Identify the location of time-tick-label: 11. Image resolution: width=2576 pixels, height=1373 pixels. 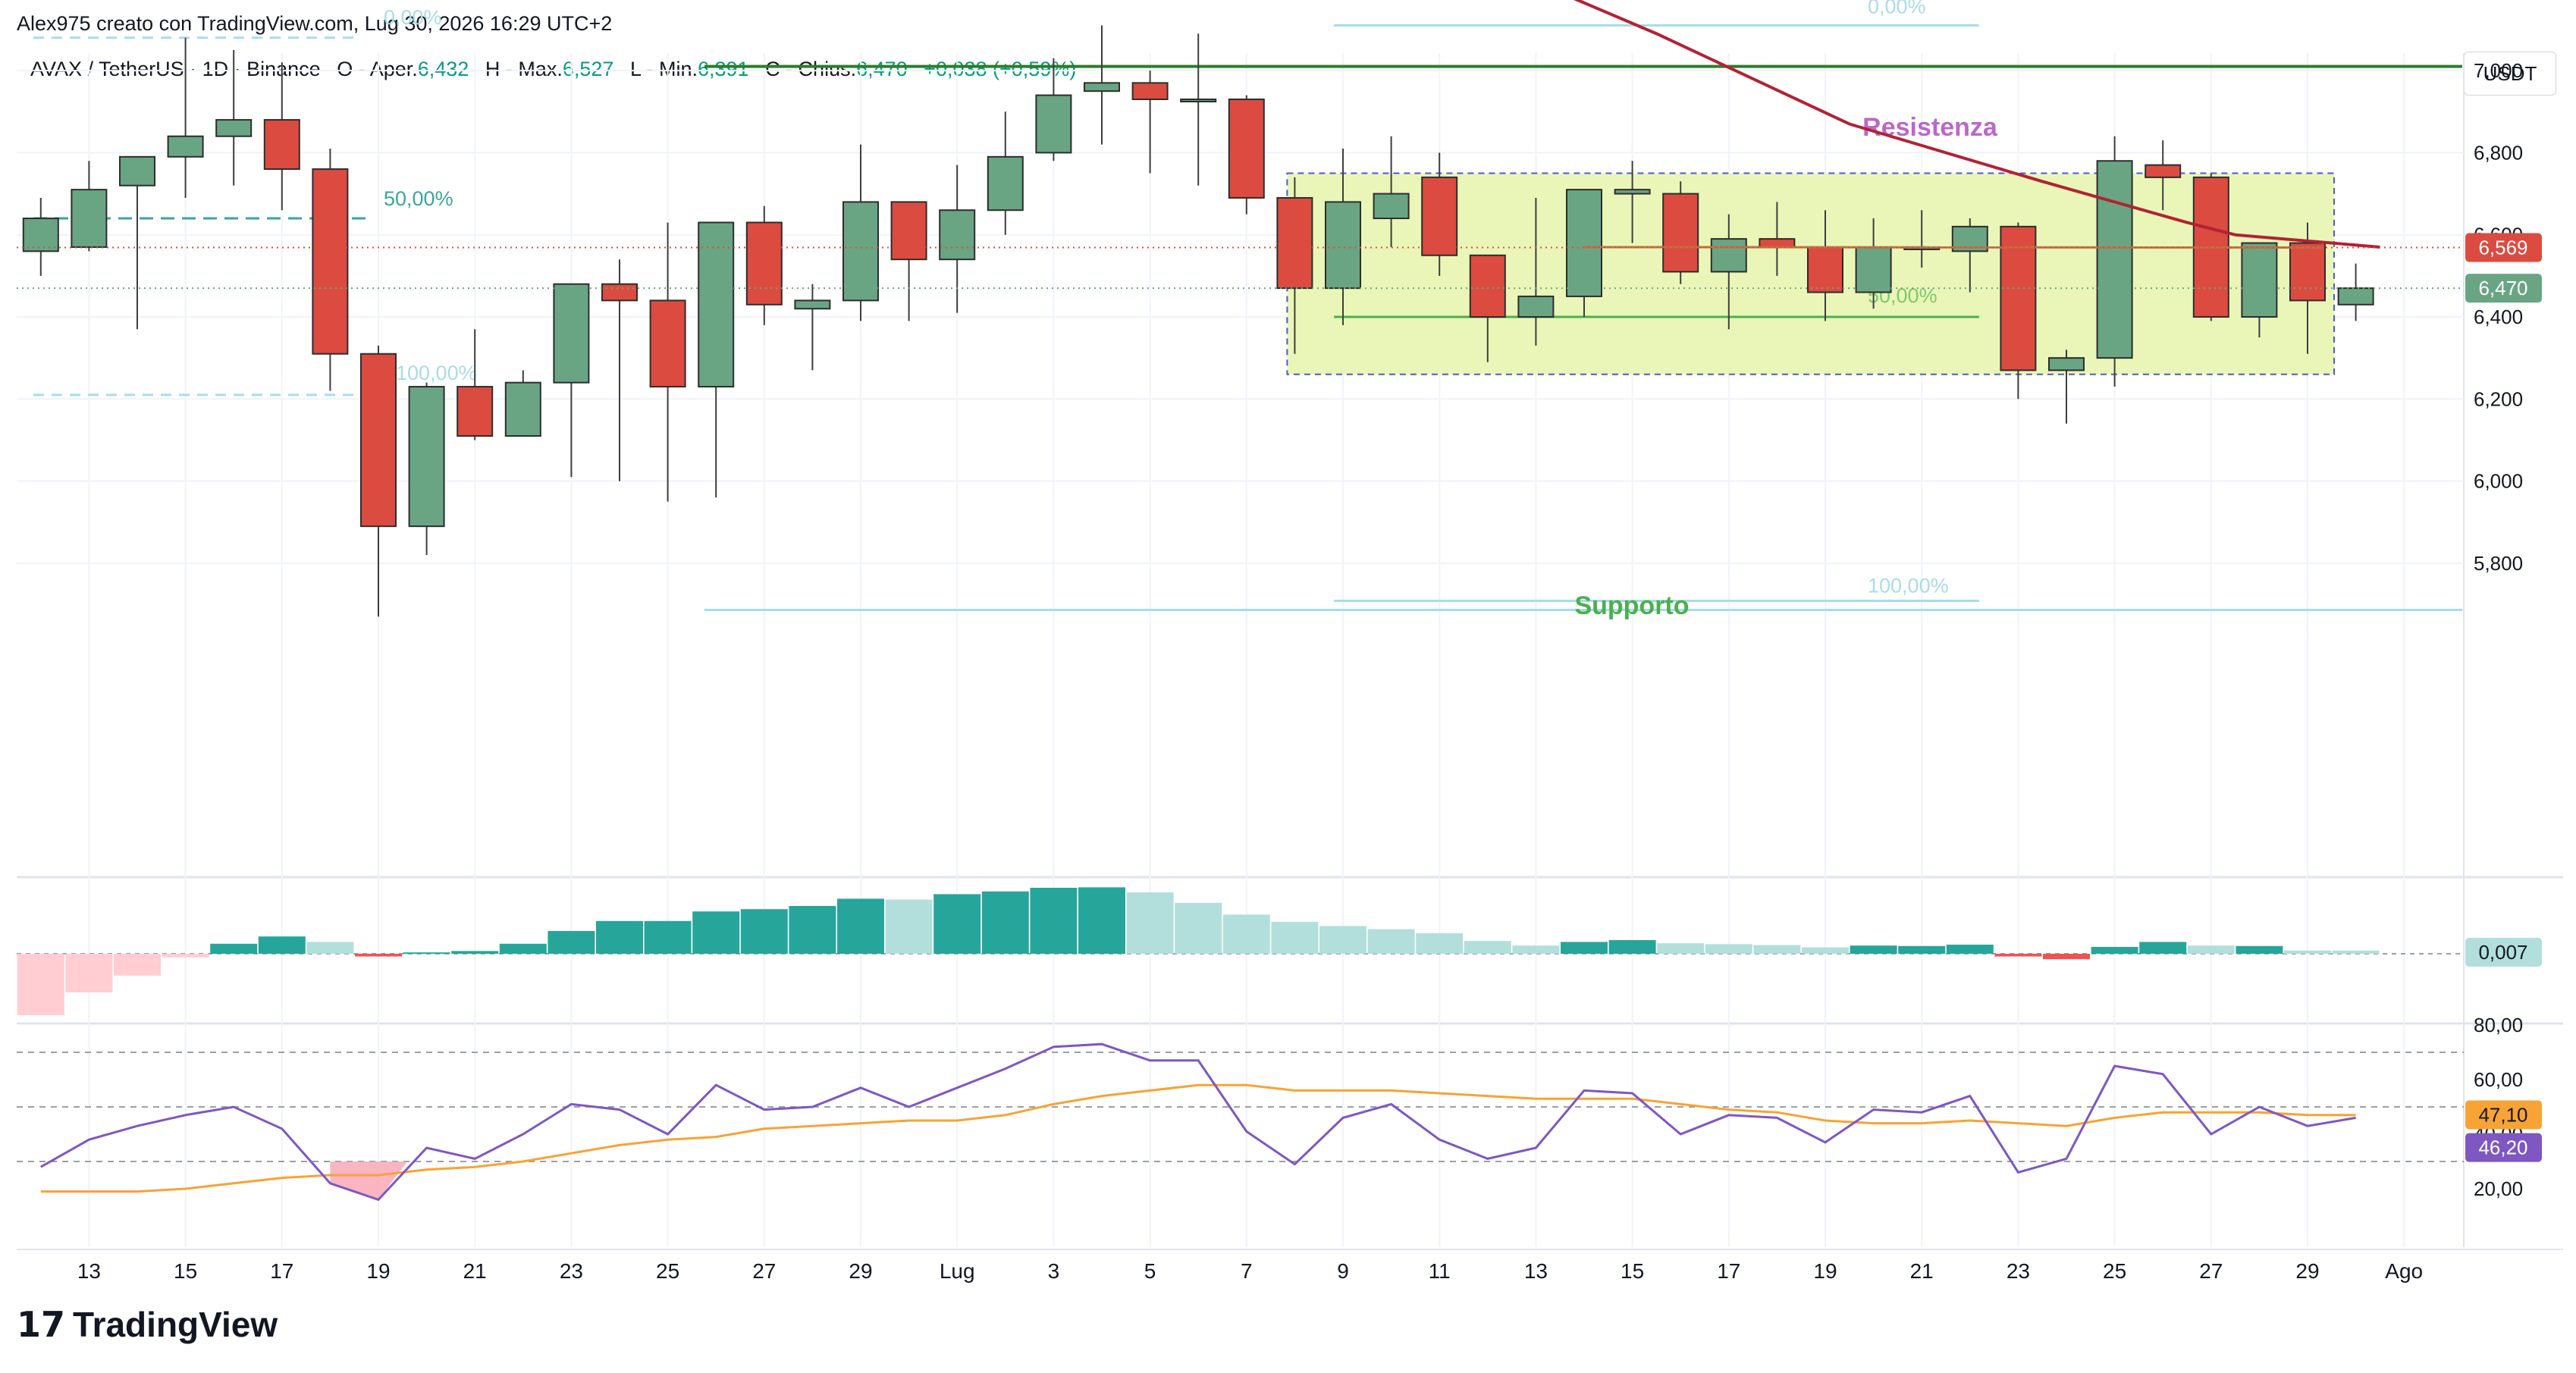
(1440, 1271).